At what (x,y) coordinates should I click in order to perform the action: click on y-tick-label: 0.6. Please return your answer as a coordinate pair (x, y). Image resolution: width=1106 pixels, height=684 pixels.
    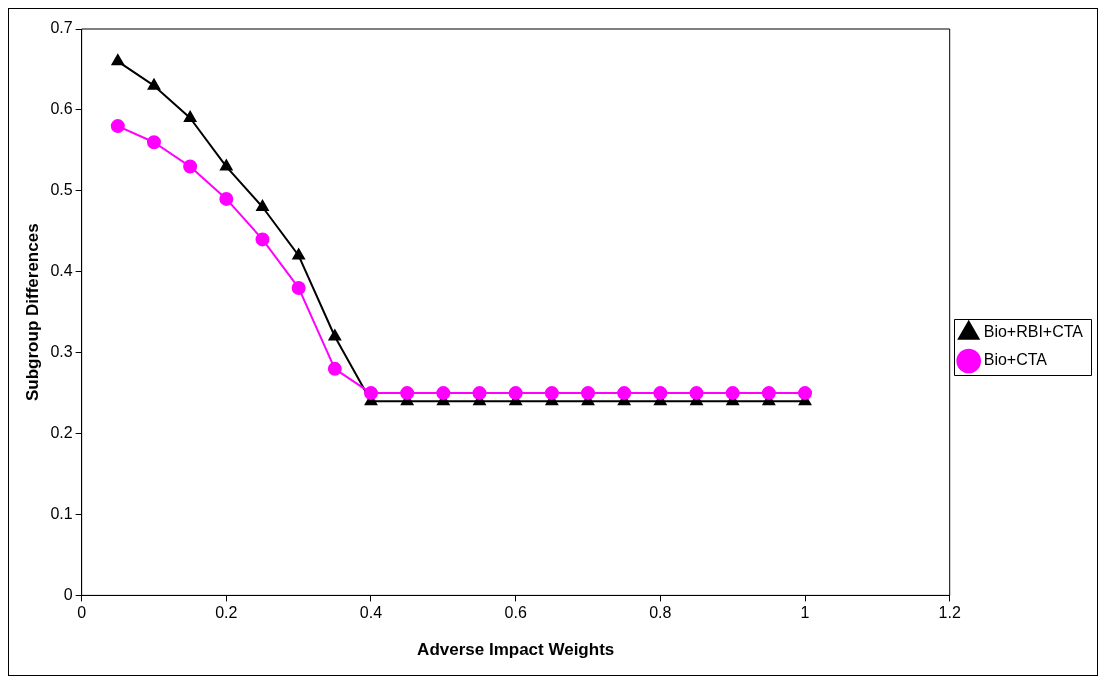
    Looking at the image, I should click on (61, 109).